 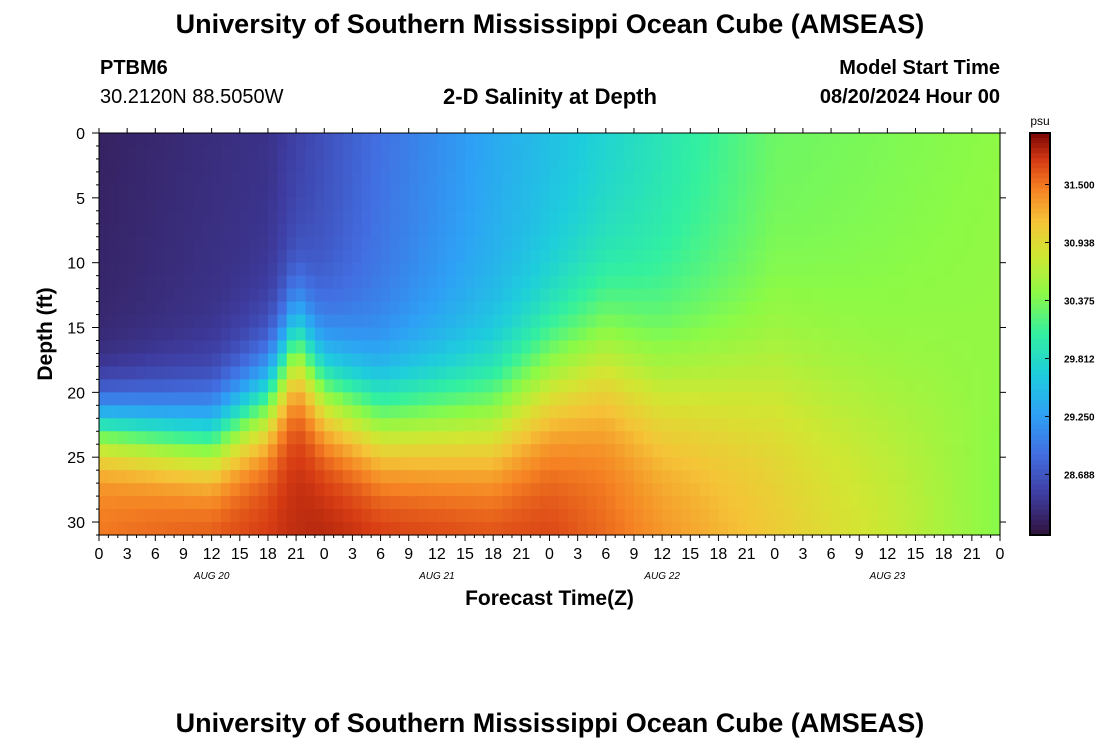 I want to click on station-id: PTBM6, so click(x=134, y=68).